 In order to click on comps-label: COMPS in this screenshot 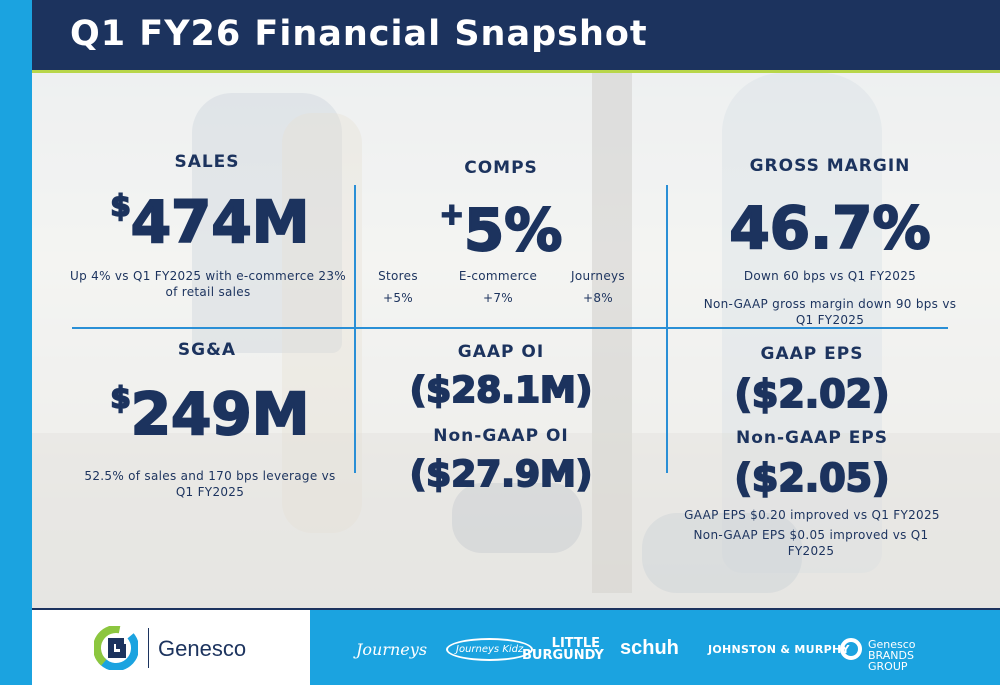, I will do `click(501, 168)`.